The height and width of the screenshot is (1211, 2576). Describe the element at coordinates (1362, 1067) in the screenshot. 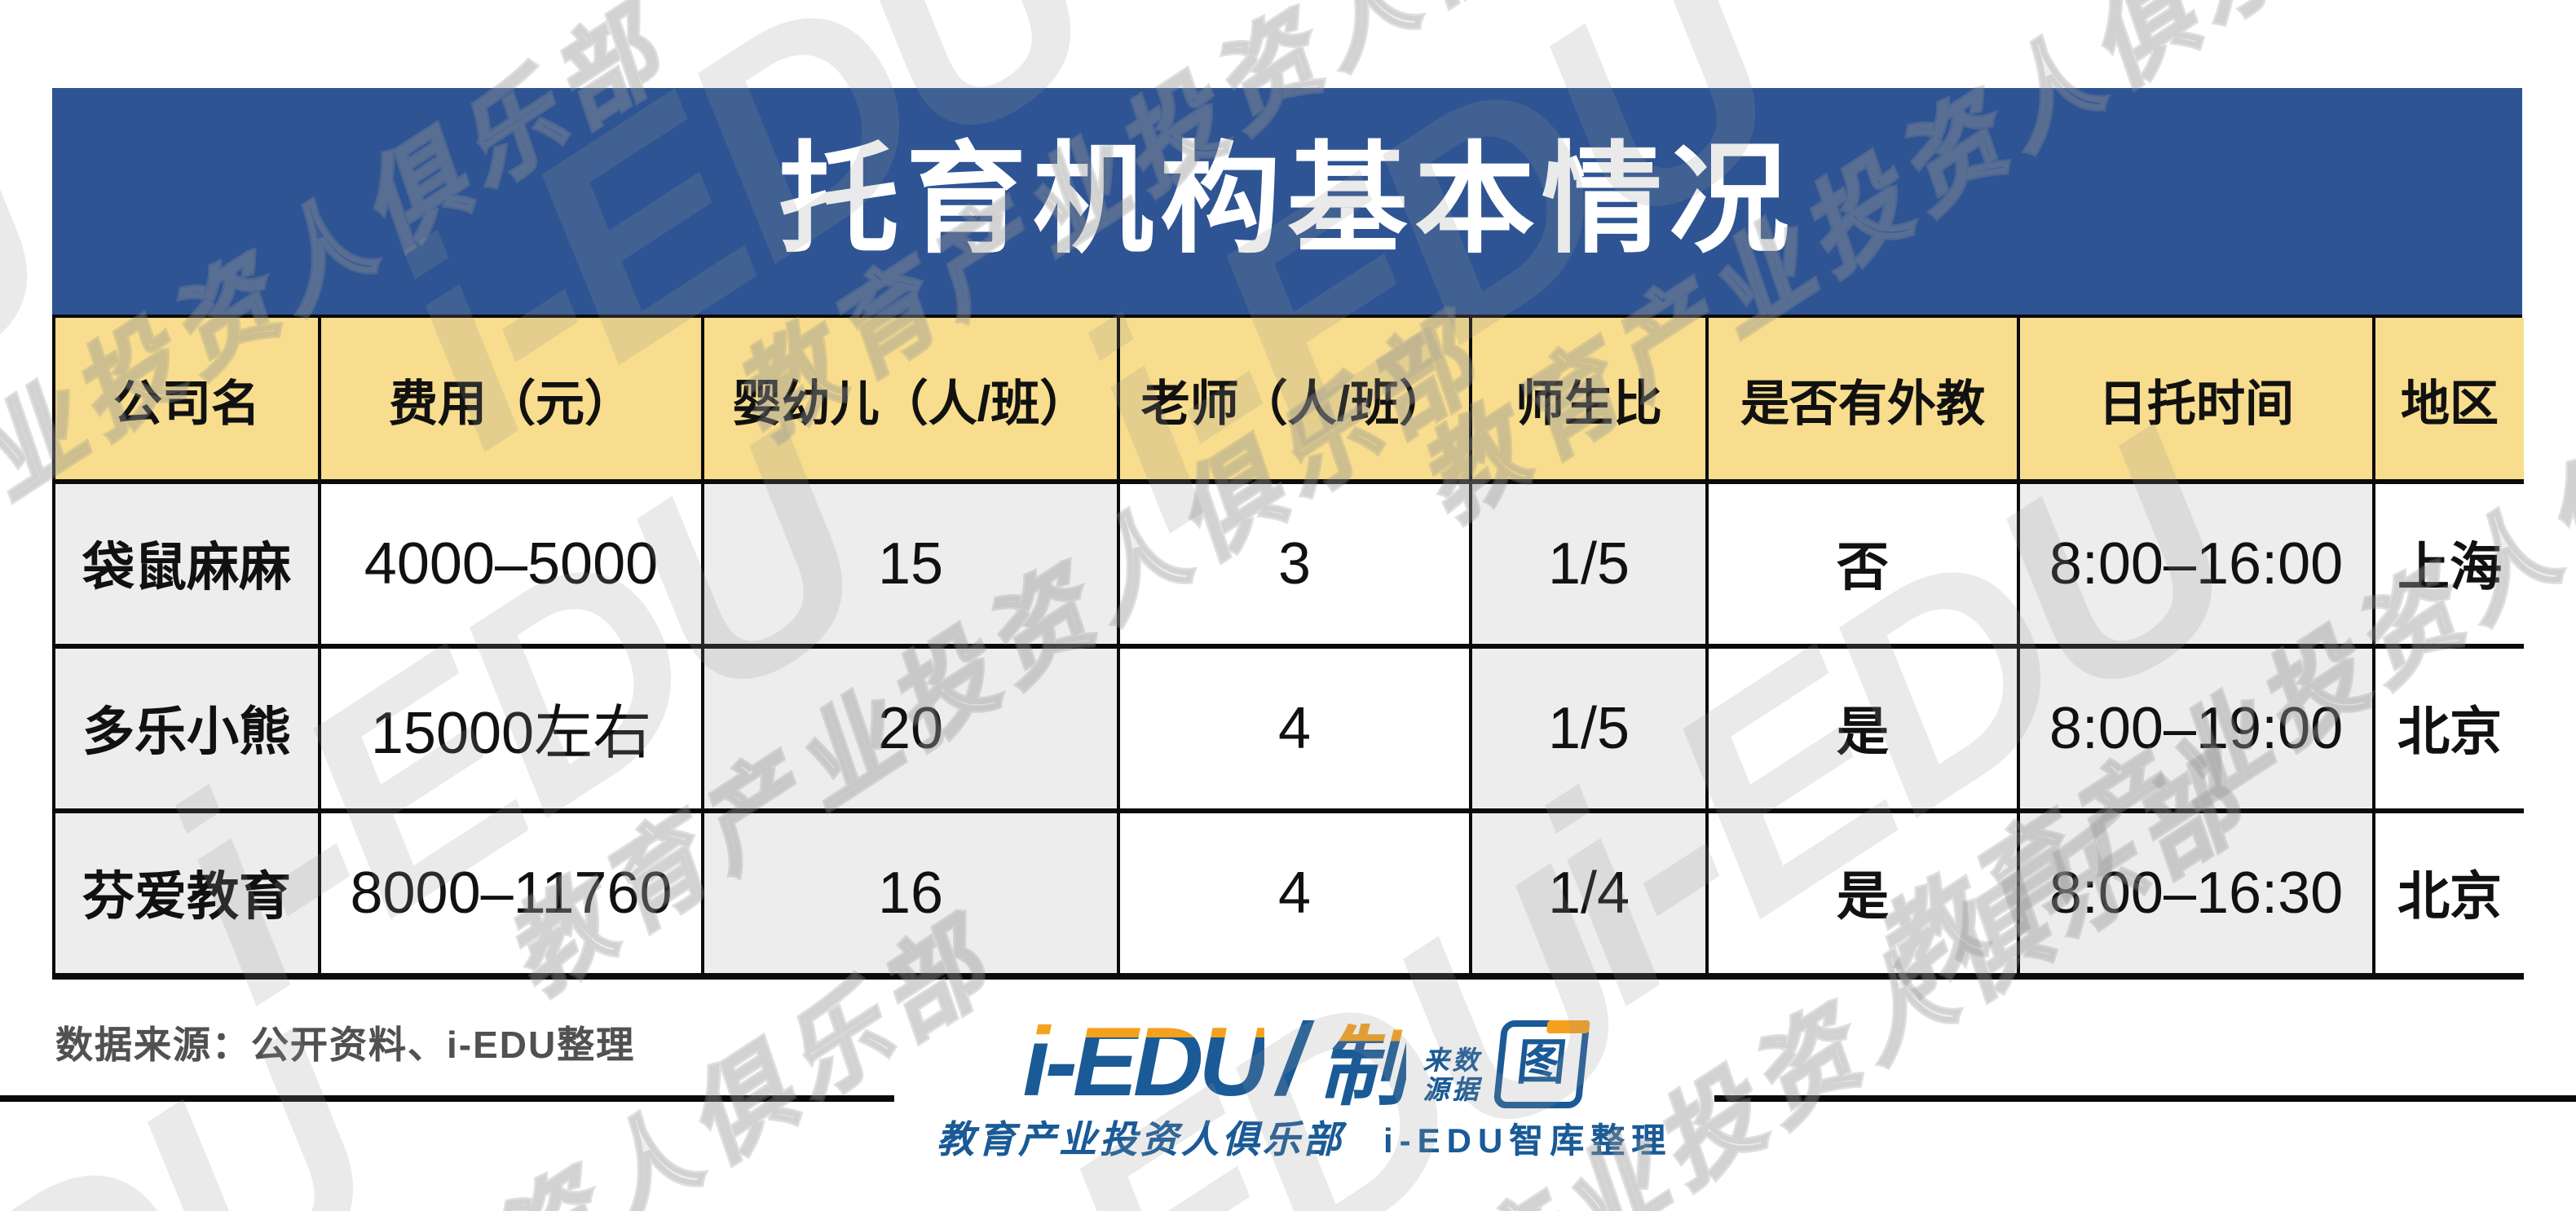

I see `logo-zhi-character: 制` at that location.